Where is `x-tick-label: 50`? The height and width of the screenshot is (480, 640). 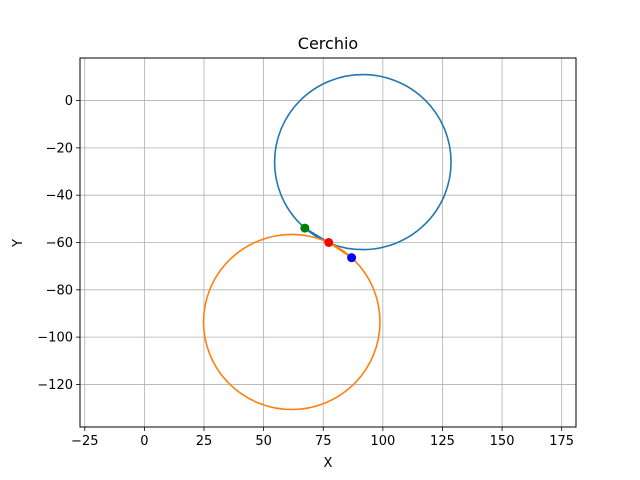
x-tick-label: 50 is located at coordinates (263, 441).